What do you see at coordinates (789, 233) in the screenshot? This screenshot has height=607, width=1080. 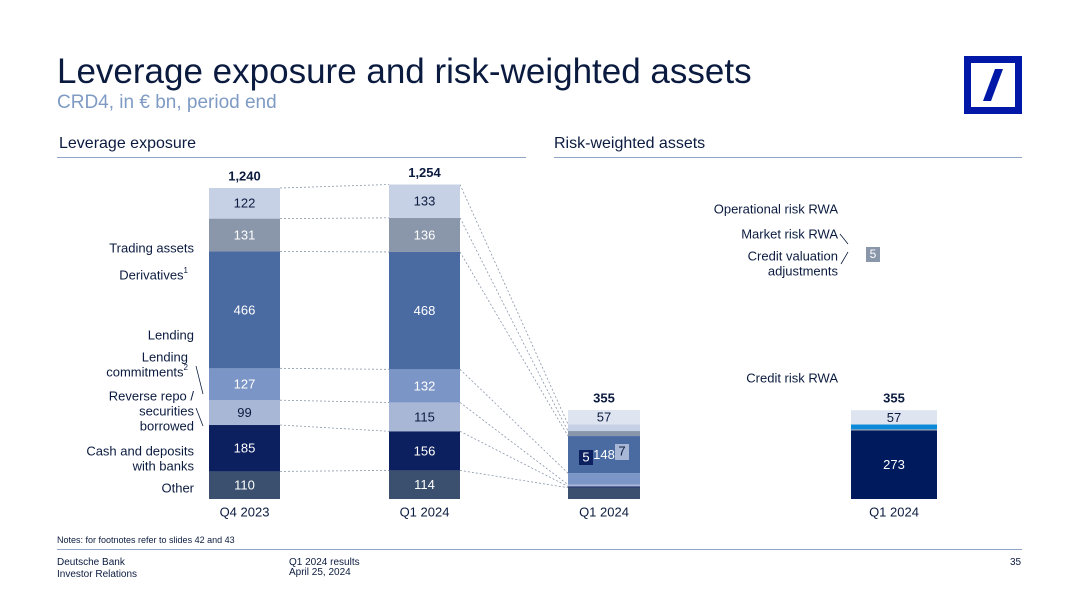 I see `label-market-risk-rwa-line-1: Market risk RWA` at bounding box center [789, 233].